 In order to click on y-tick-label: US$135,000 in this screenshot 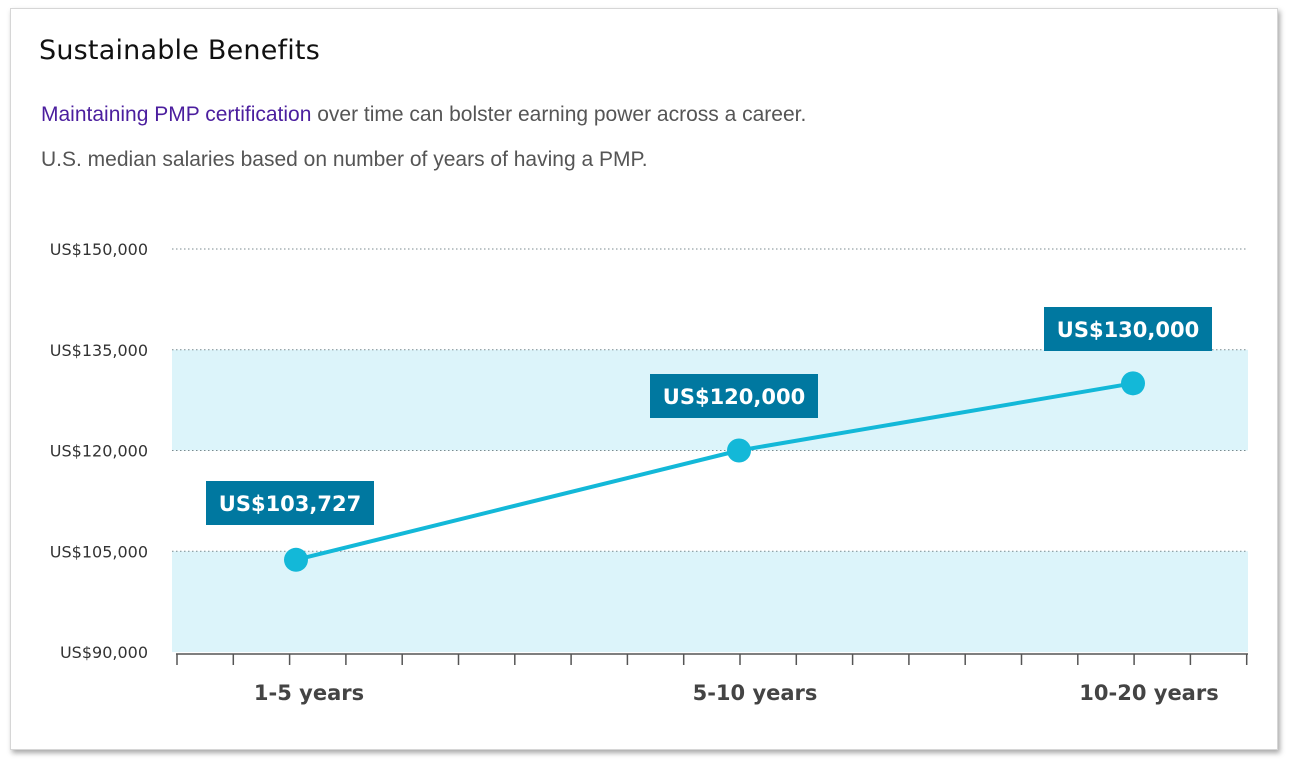, I will do `click(99, 350)`.